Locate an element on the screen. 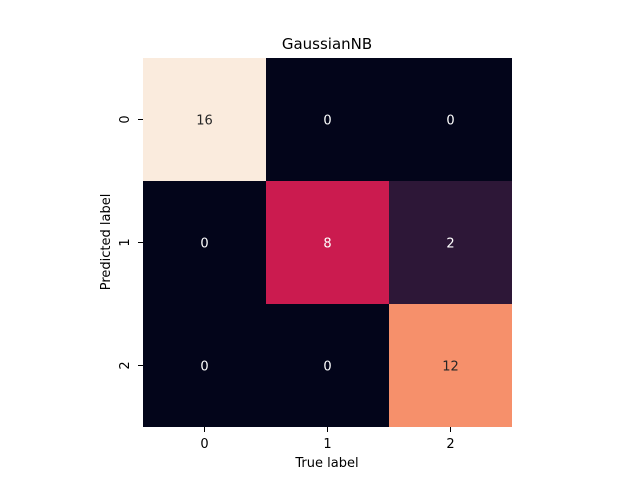 This screenshot has height=480, width=640. cell-value-r1-c1: 8 is located at coordinates (327, 244).